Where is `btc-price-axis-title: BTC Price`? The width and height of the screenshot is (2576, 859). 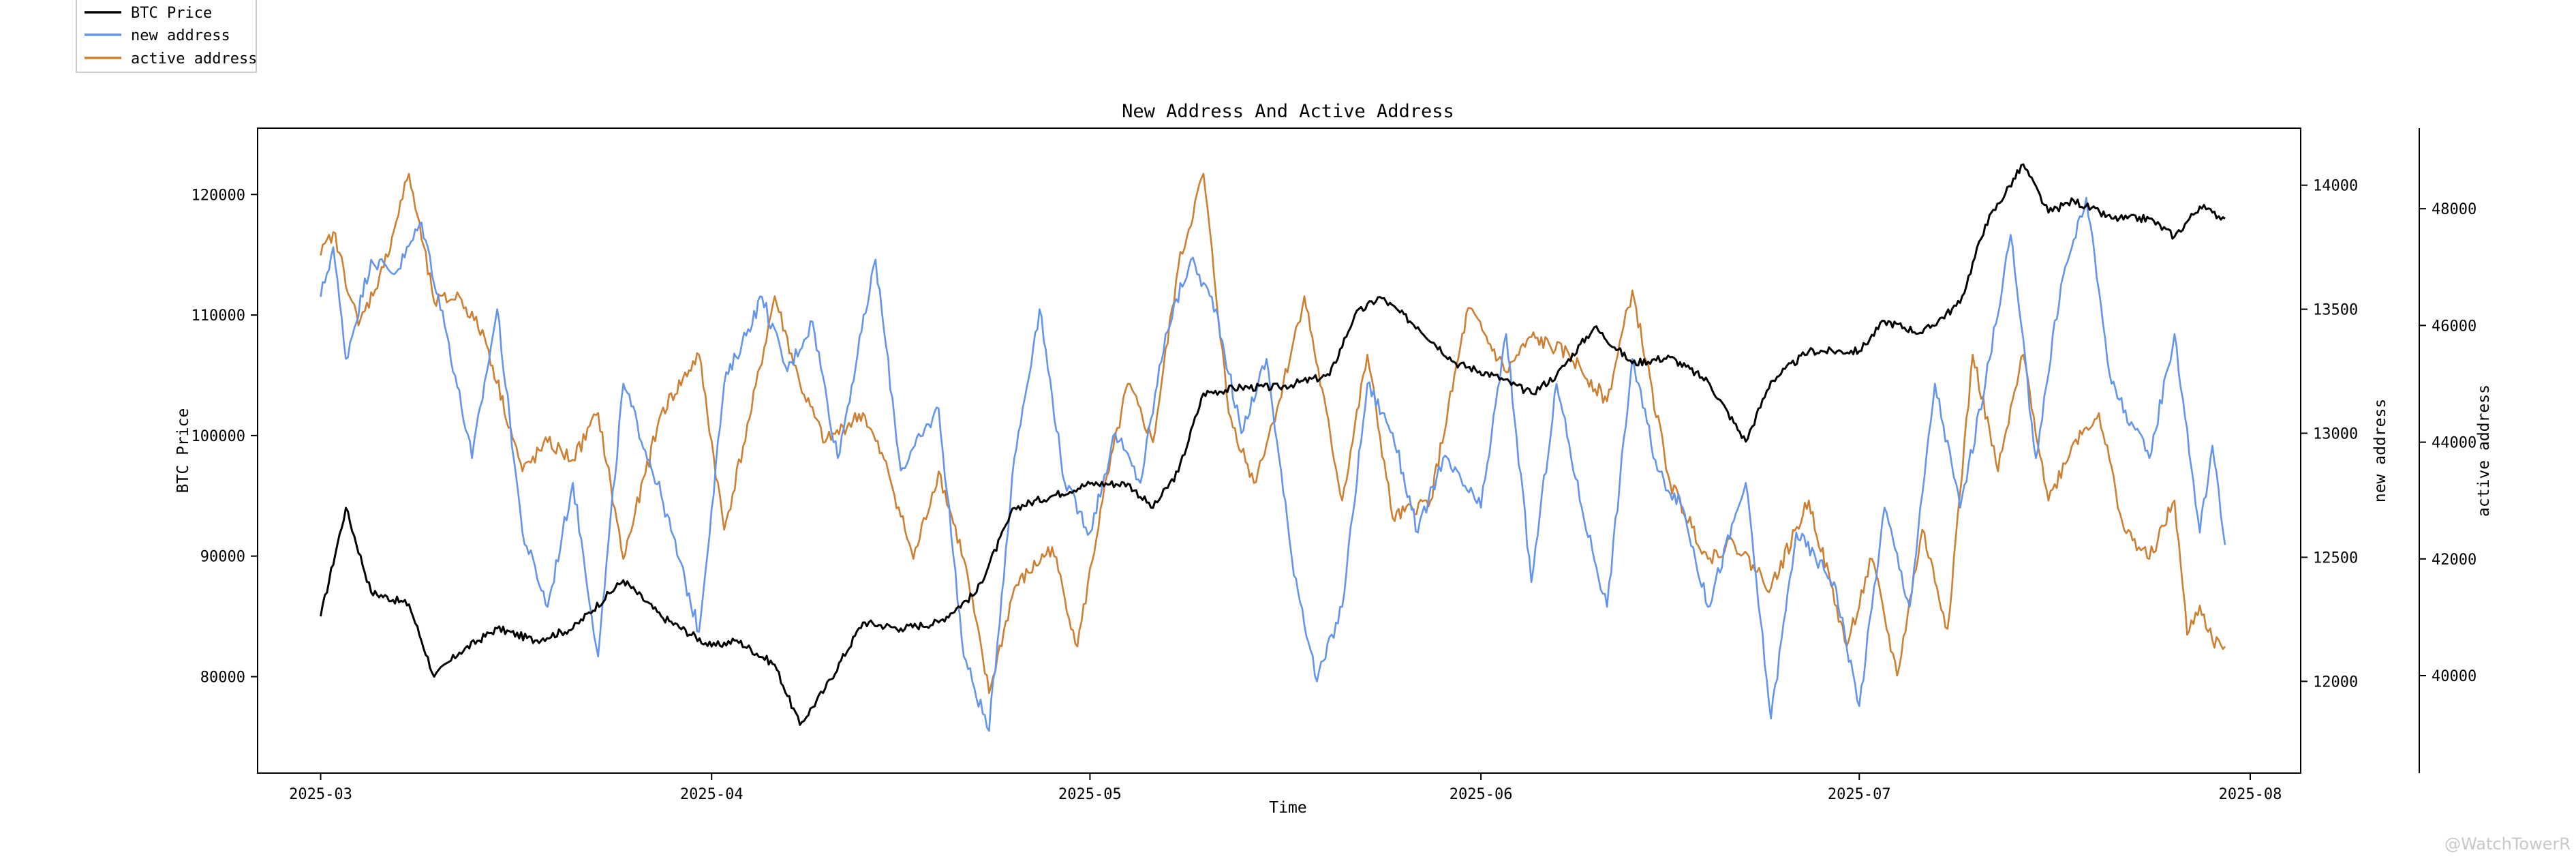 btc-price-axis-title: BTC Price is located at coordinates (183, 451).